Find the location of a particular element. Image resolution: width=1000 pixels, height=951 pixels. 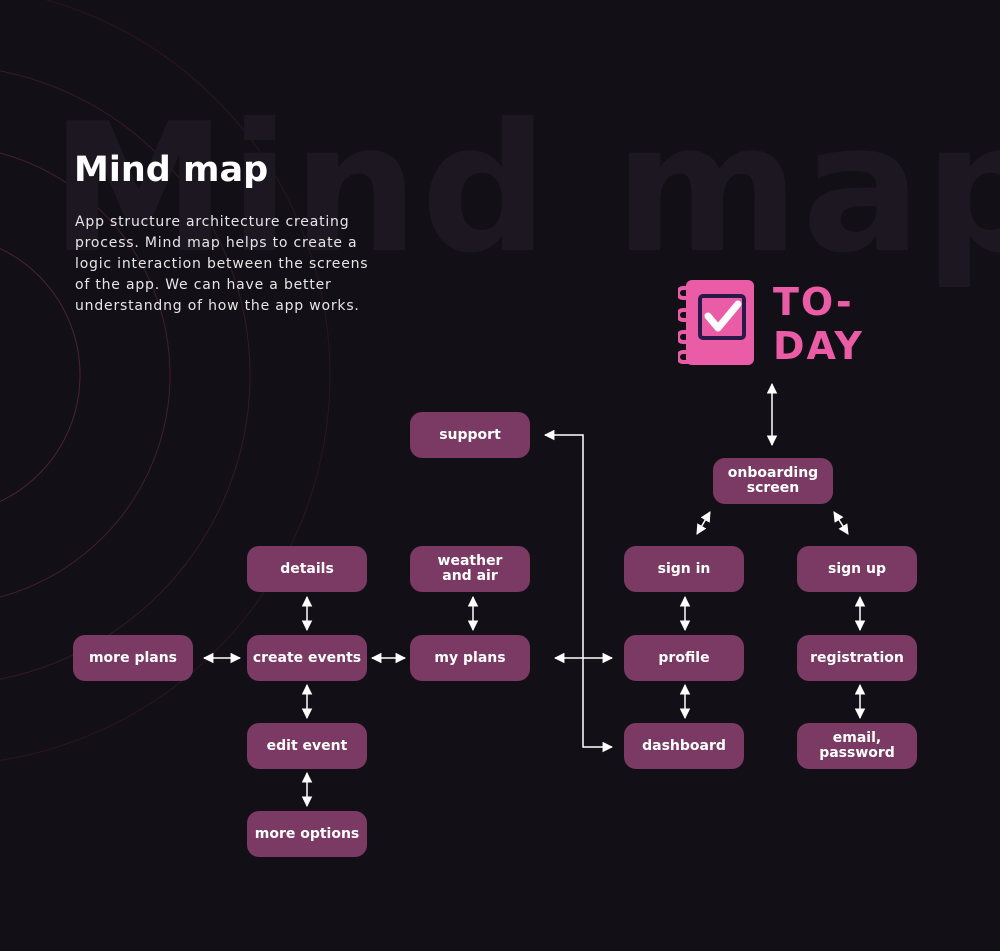

node-edit-event: edit event is located at coordinates (307, 746).